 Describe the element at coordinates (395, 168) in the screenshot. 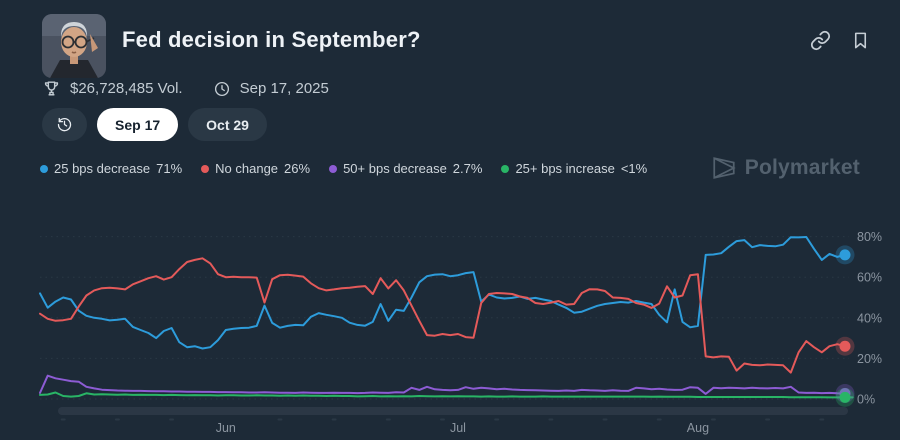

I see `legend-label: 50+ bps decrease` at that location.